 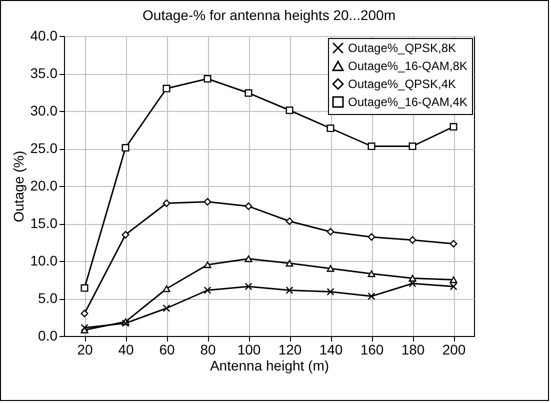 What do you see at coordinates (372, 350) in the screenshot?
I see `x-tick-label: 160` at bounding box center [372, 350].